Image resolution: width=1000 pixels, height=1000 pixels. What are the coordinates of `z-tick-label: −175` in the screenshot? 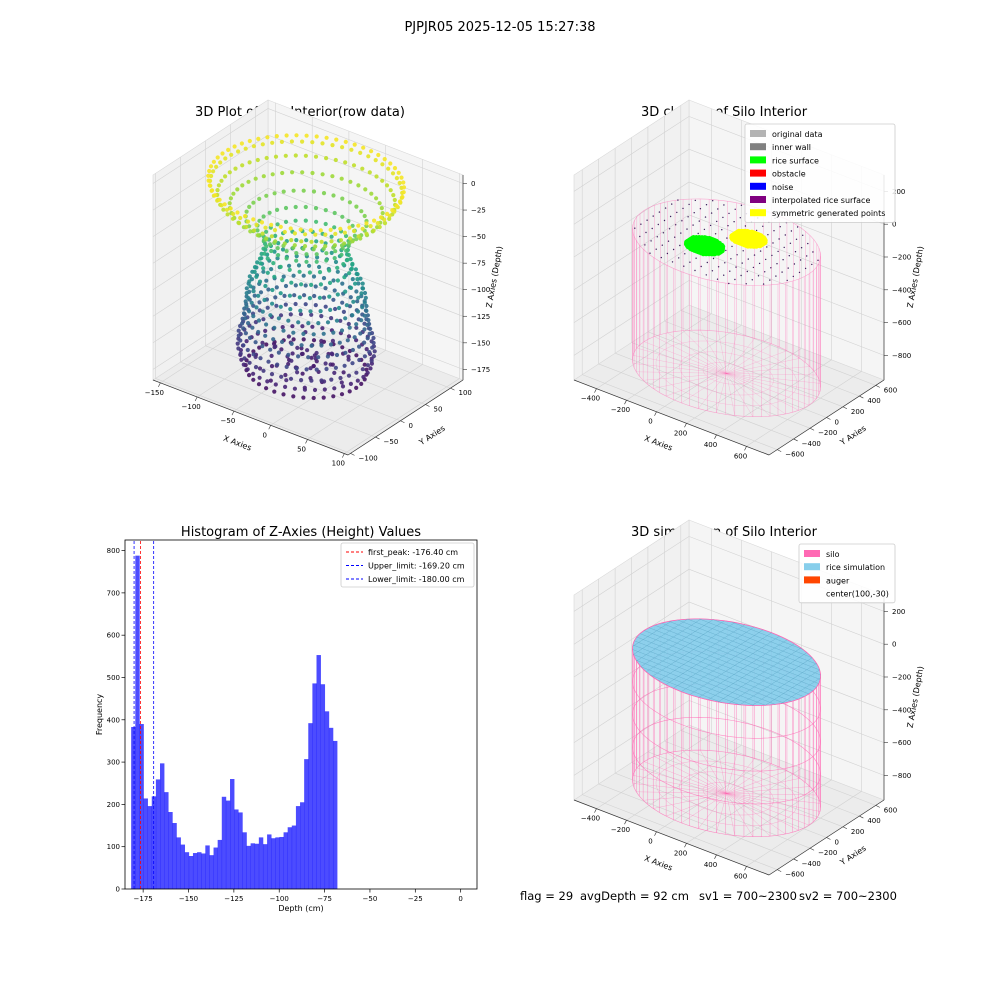 It's located at (480, 370).